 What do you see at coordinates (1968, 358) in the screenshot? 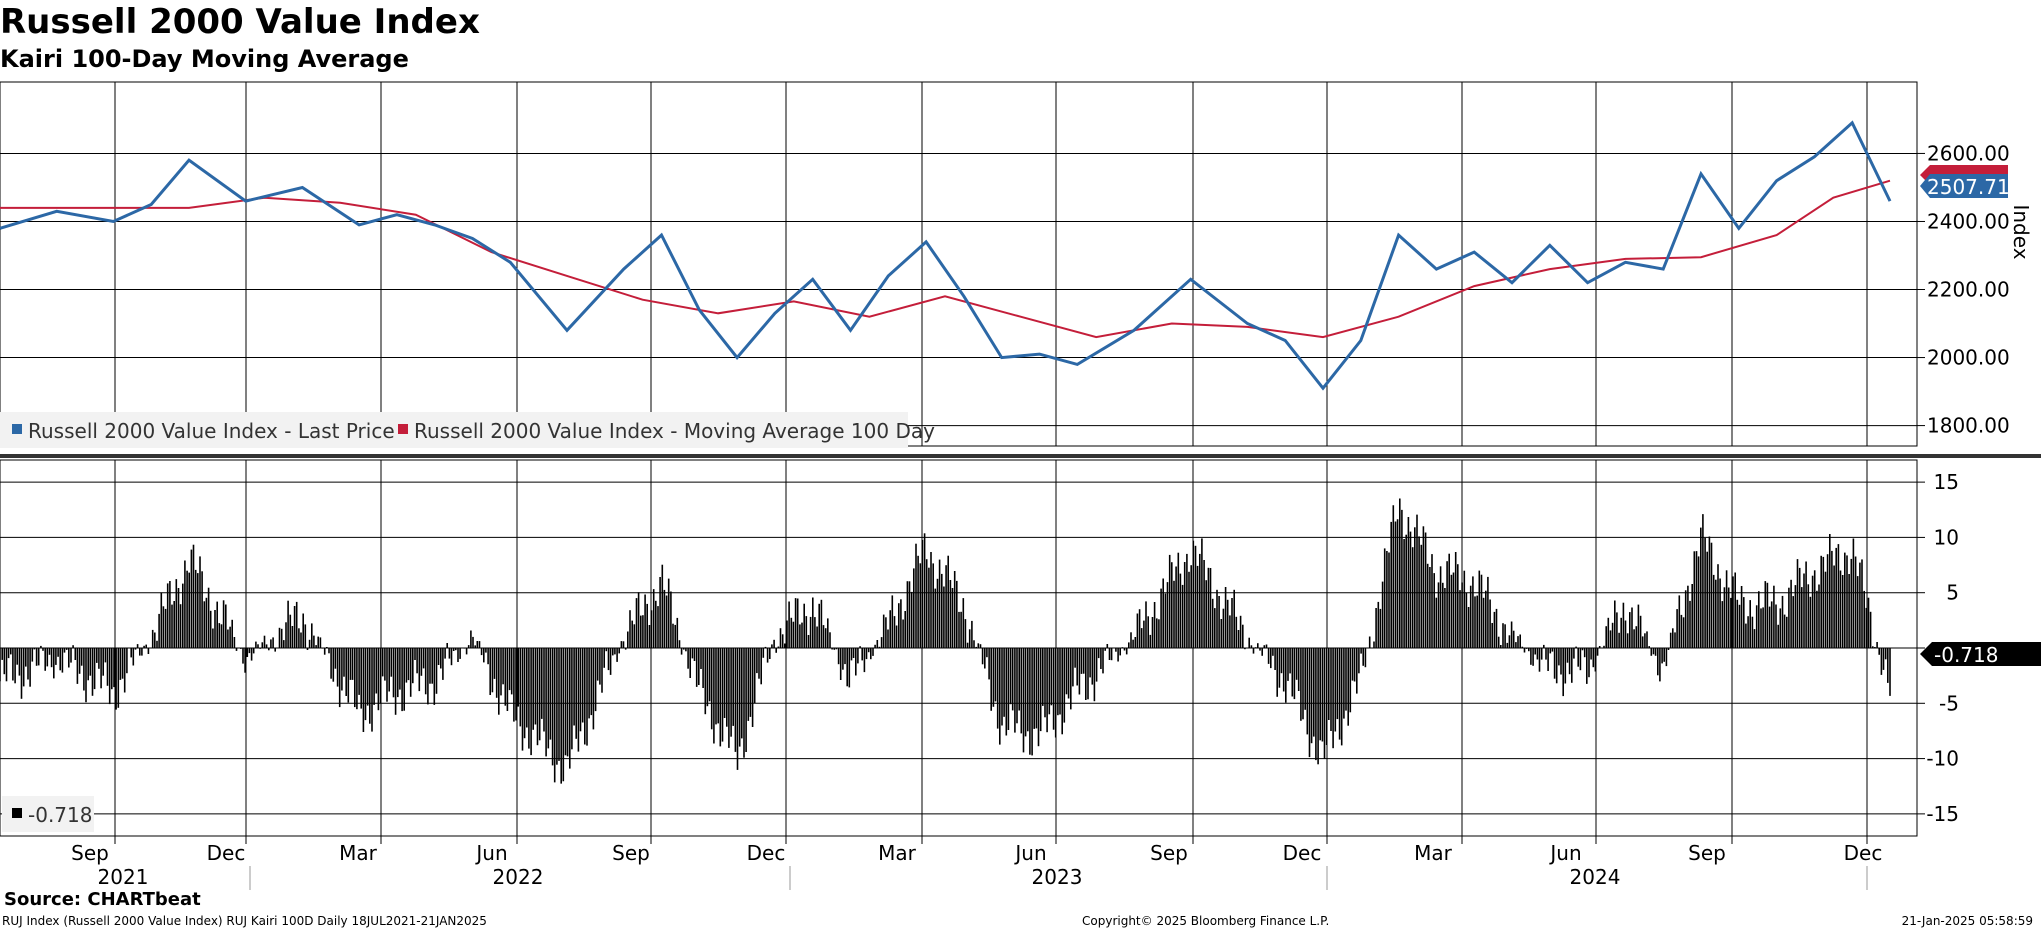
I see `price-y-tick: 2000.00` at bounding box center [1968, 358].